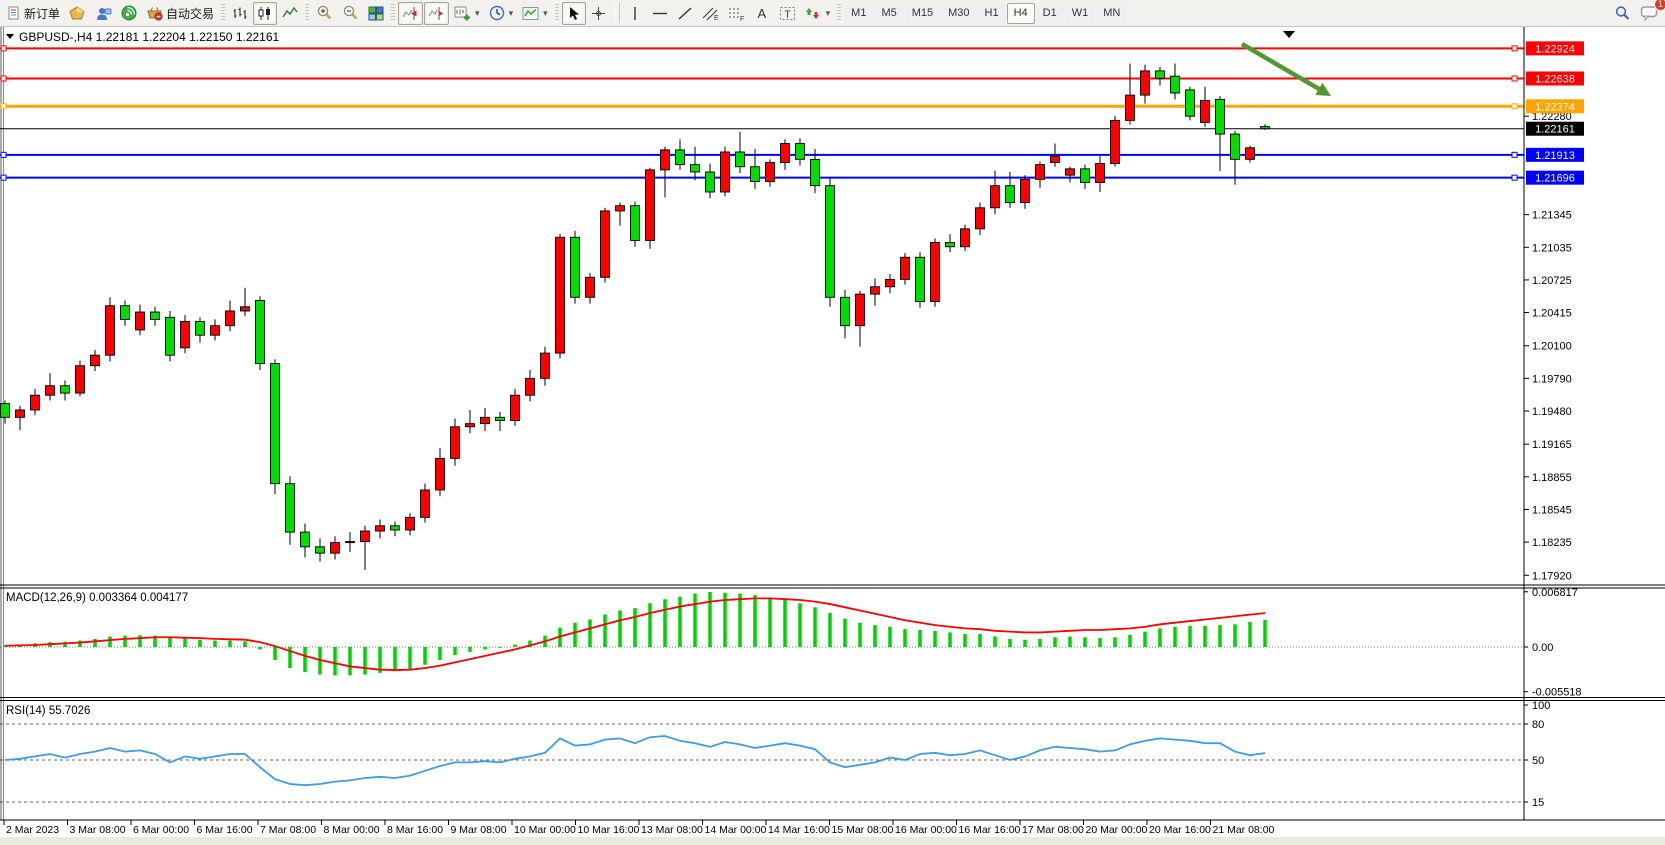 The width and height of the screenshot is (1665, 845). I want to click on text-button: A, so click(762, 13).